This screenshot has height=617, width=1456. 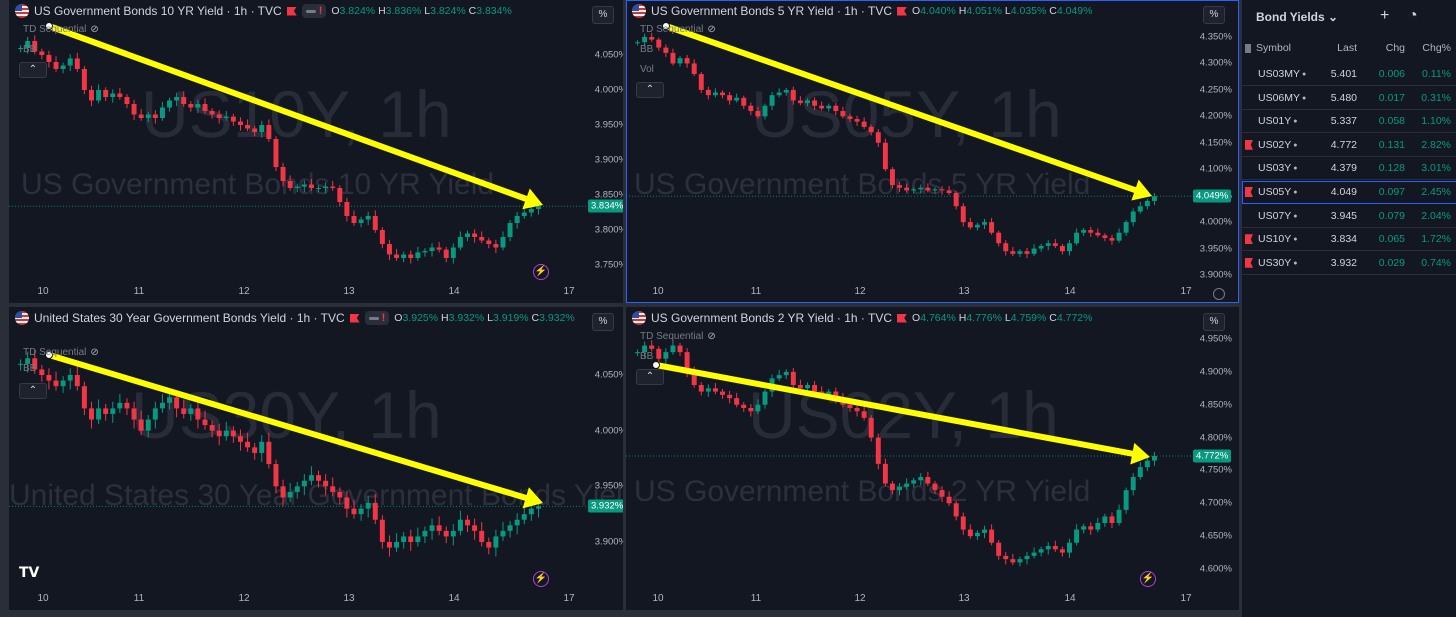 I want to click on watchlist-row: US03MY 5.401 0.006 0.11%, so click(x=1349, y=74).